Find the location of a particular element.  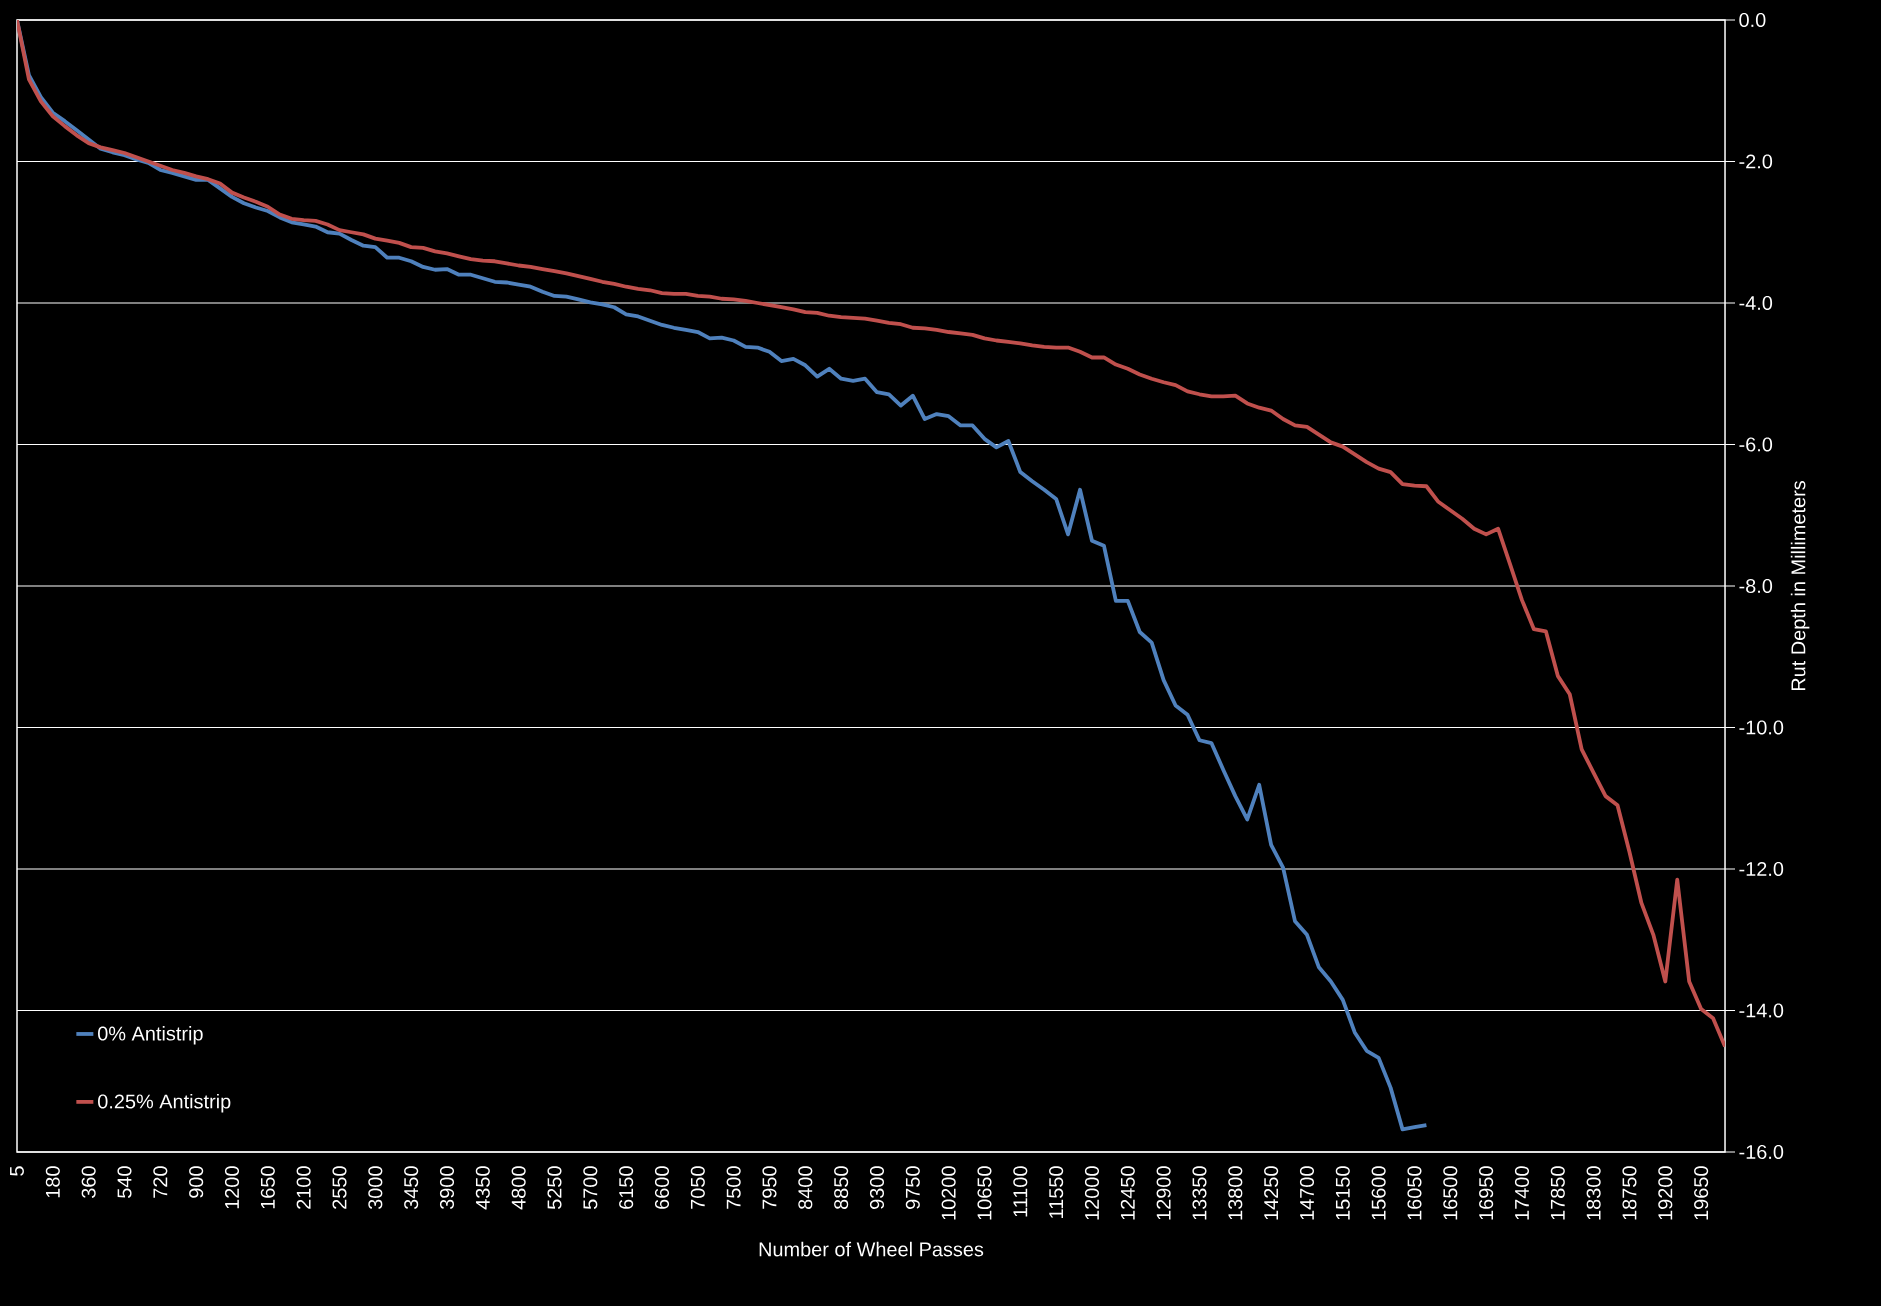

x-tick-label: 10200 is located at coordinates (948, 1193).